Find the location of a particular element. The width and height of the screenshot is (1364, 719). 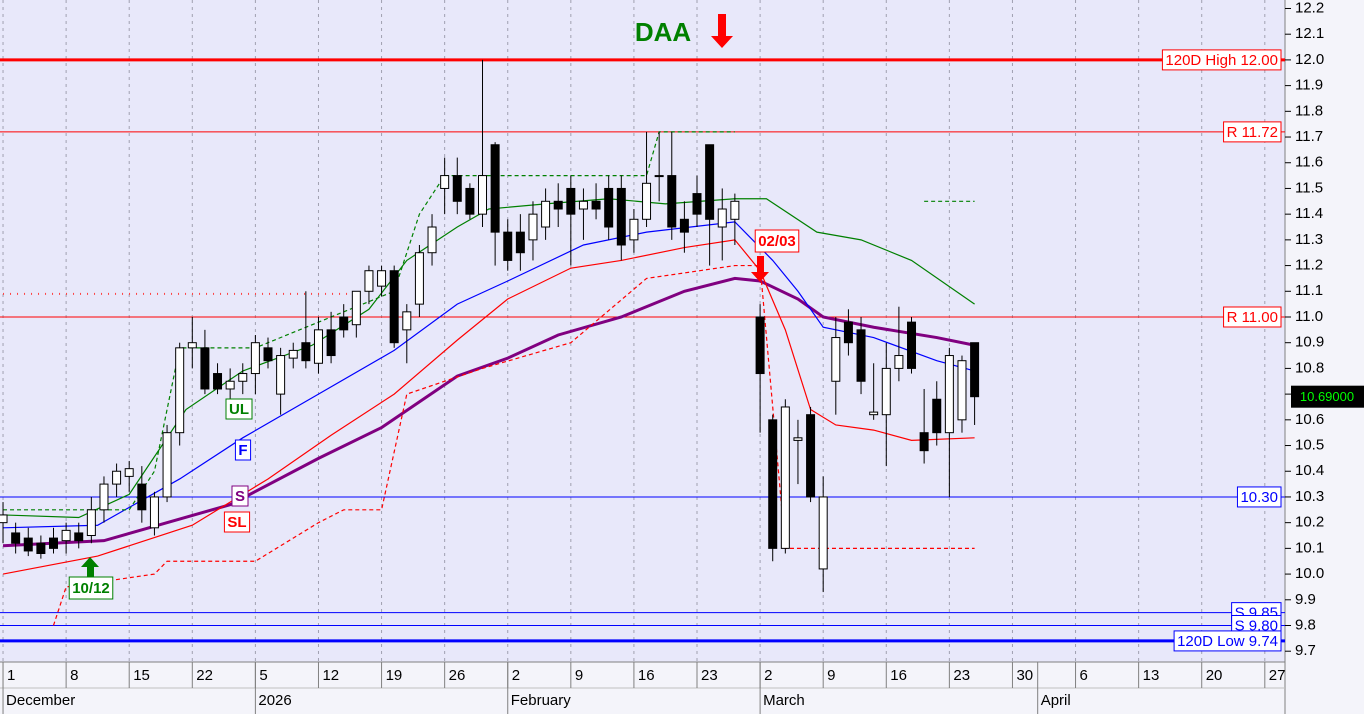

signal-label: 02/03 is located at coordinates (777, 241).